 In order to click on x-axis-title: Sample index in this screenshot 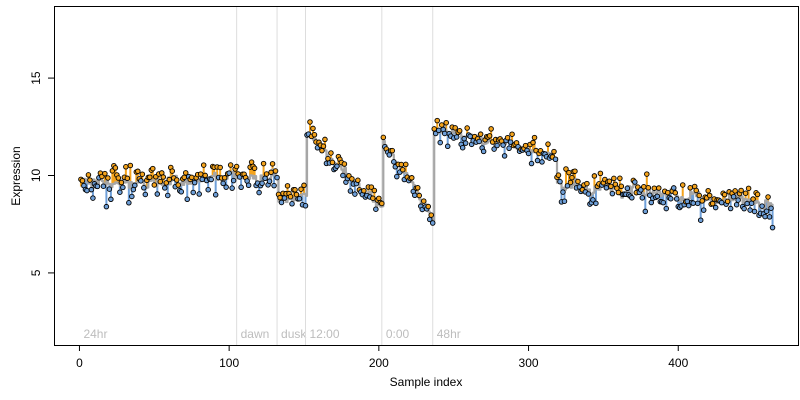, I will do `click(426, 382)`.